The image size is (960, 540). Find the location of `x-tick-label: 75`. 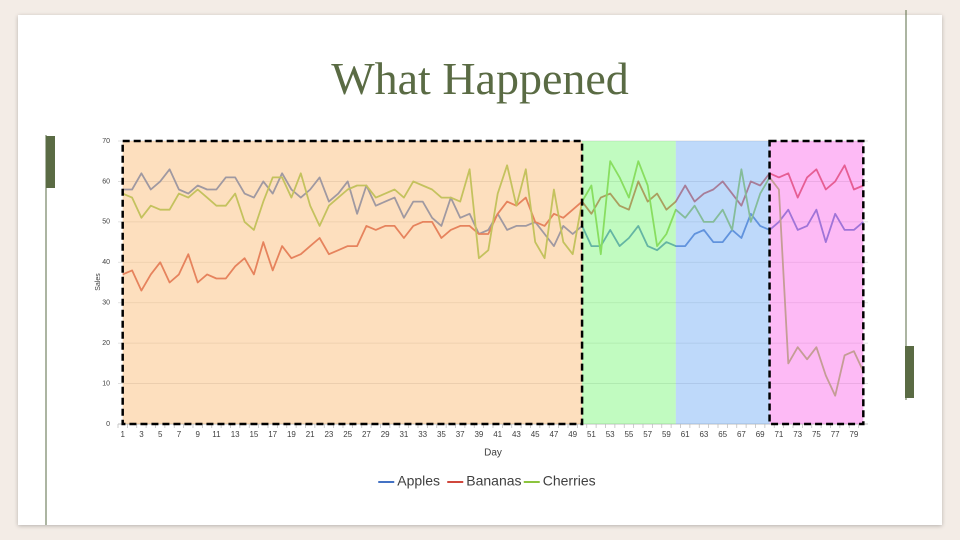

x-tick-label: 75 is located at coordinates (816, 434).